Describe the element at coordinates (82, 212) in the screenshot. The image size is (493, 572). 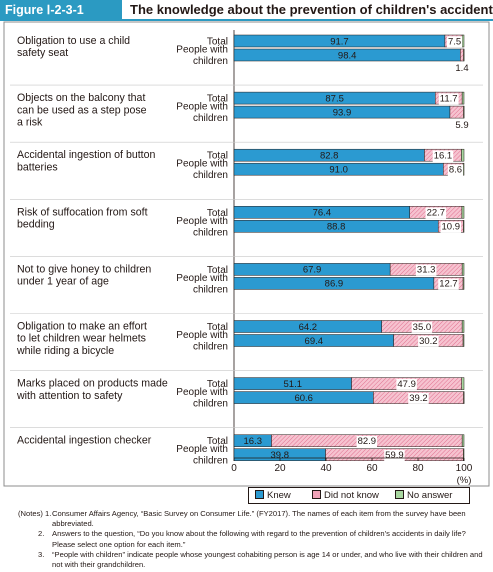
I see `item-label-line: Risk of suffocation from soft` at that location.